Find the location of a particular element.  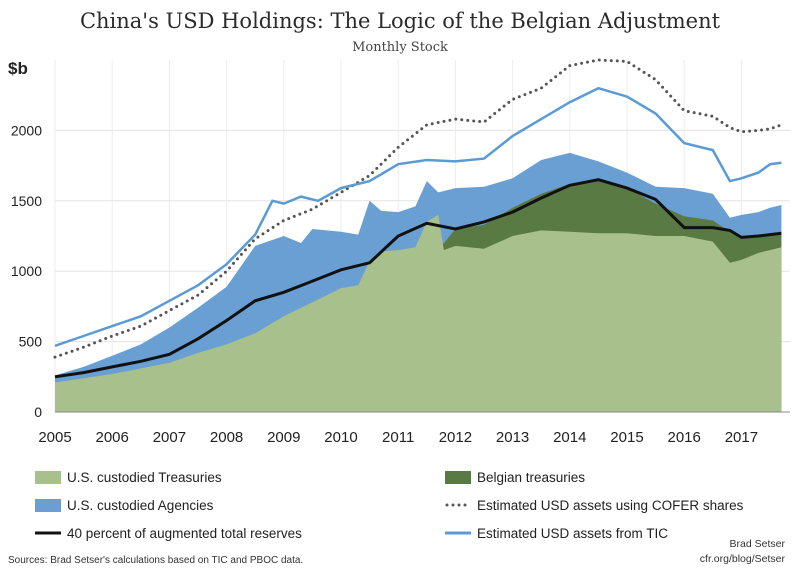

x-tick-label: 2017 is located at coordinates (741, 437).